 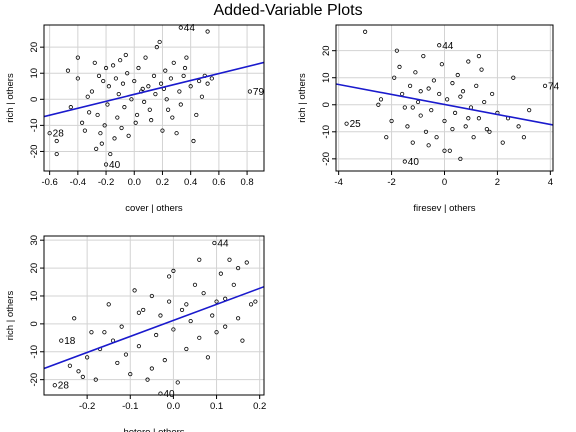 I want to click on x-tick-label: 0.2, so click(x=259, y=406).